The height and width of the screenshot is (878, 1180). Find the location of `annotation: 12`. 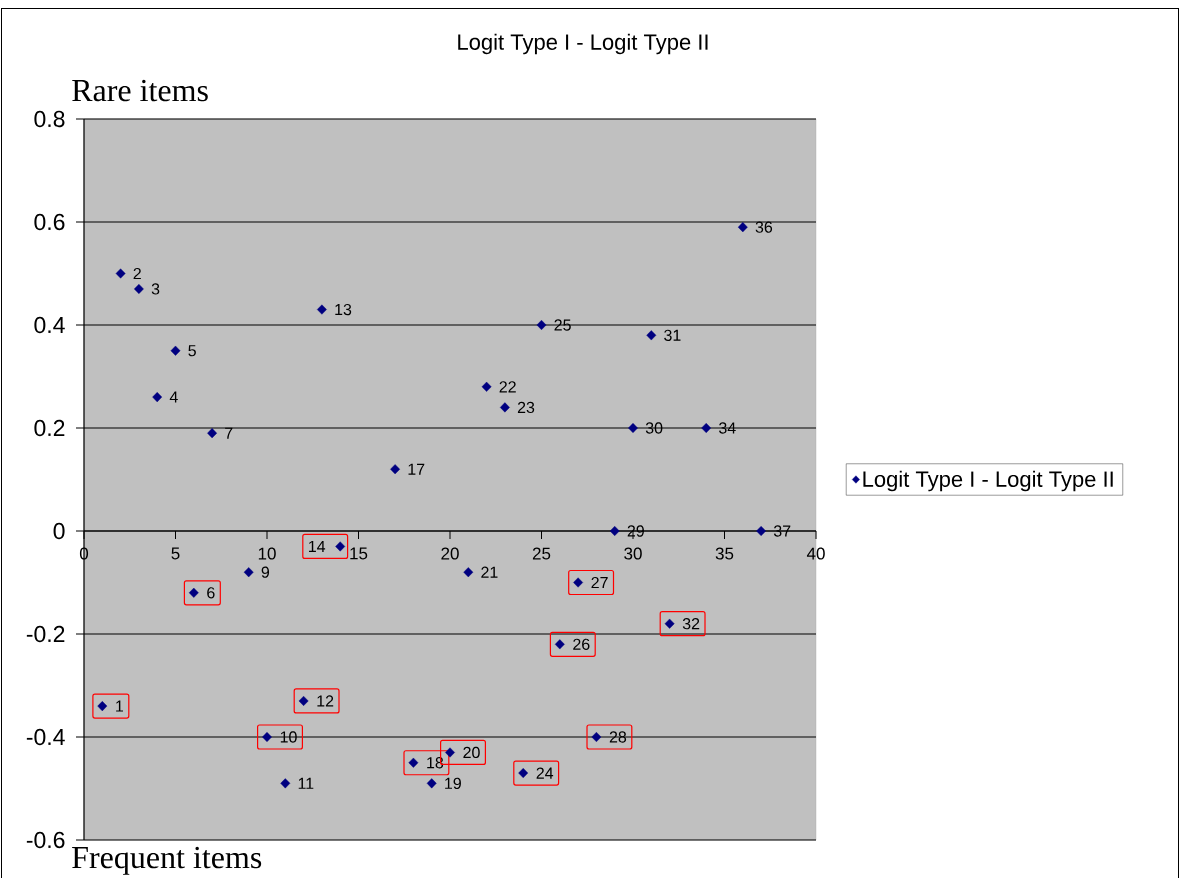

annotation: 12 is located at coordinates (325, 701).